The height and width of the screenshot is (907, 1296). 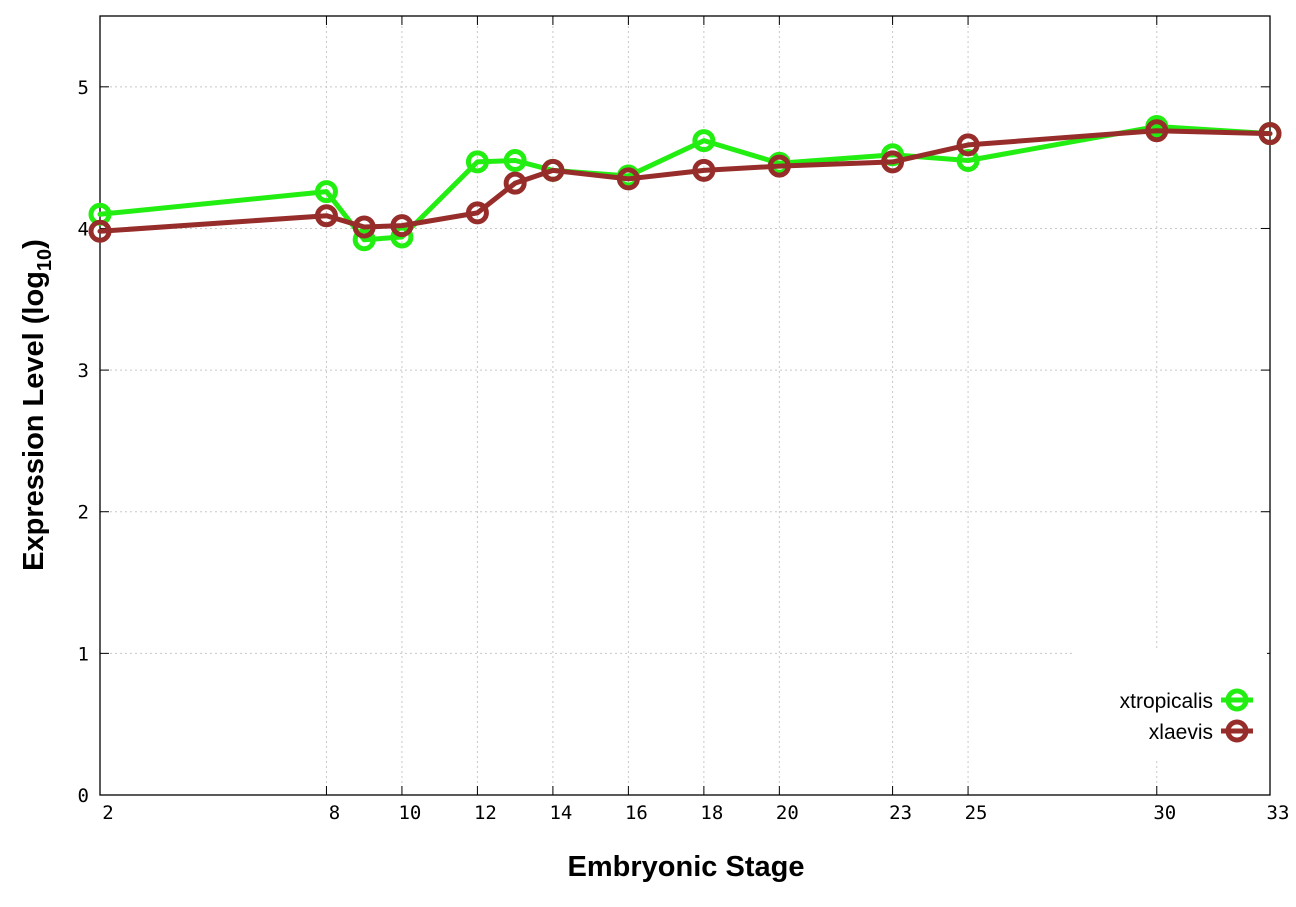 I want to click on series-line-xlaevis, so click(x=685, y=181).